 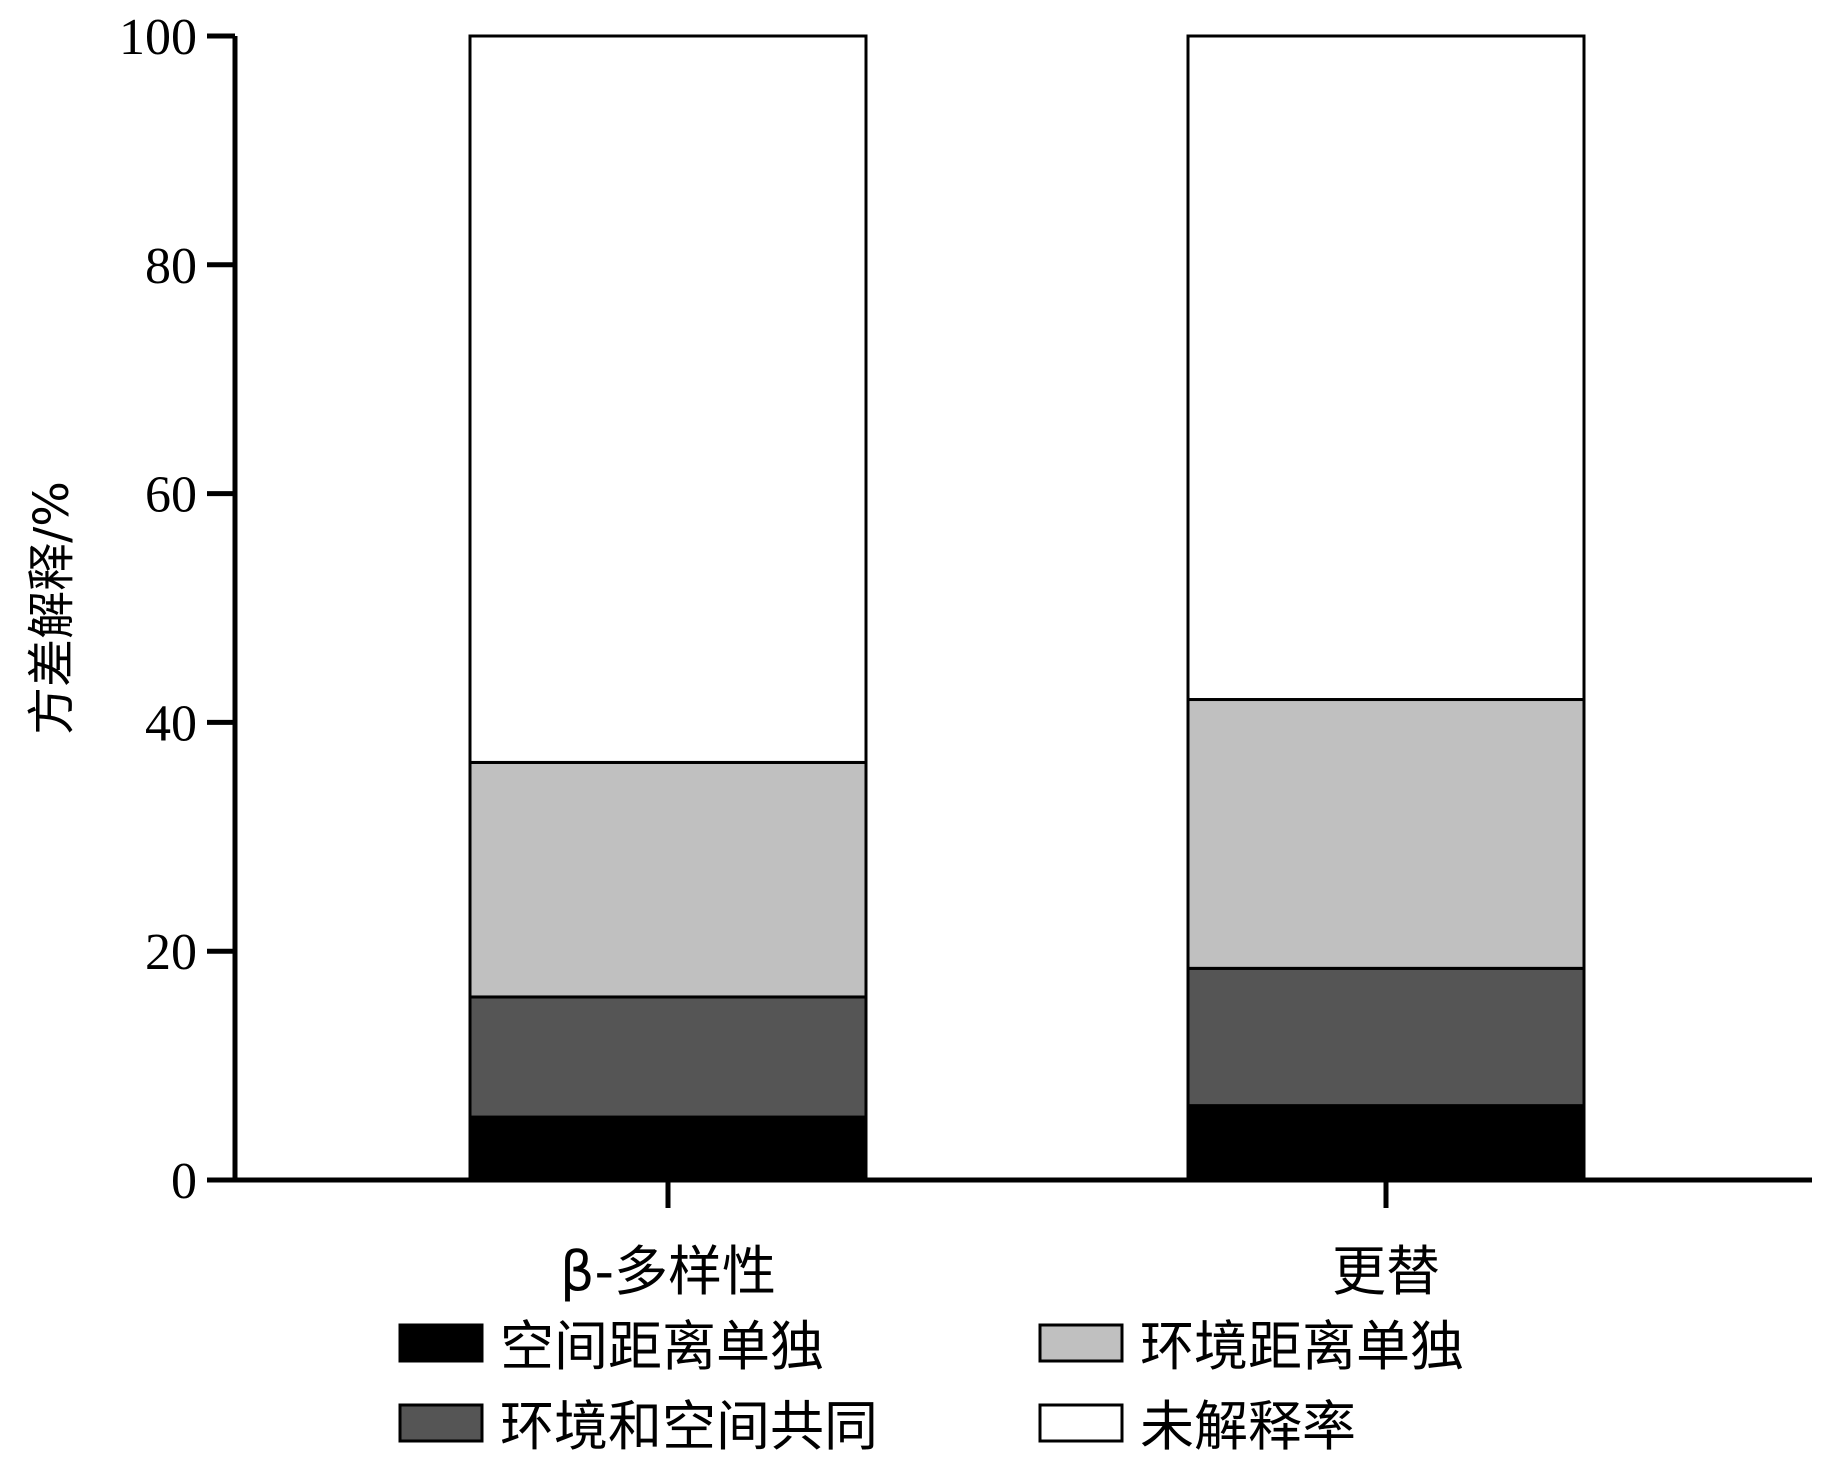 I want to click on y-tick-label-20: 20, so click(x=171, y=952).